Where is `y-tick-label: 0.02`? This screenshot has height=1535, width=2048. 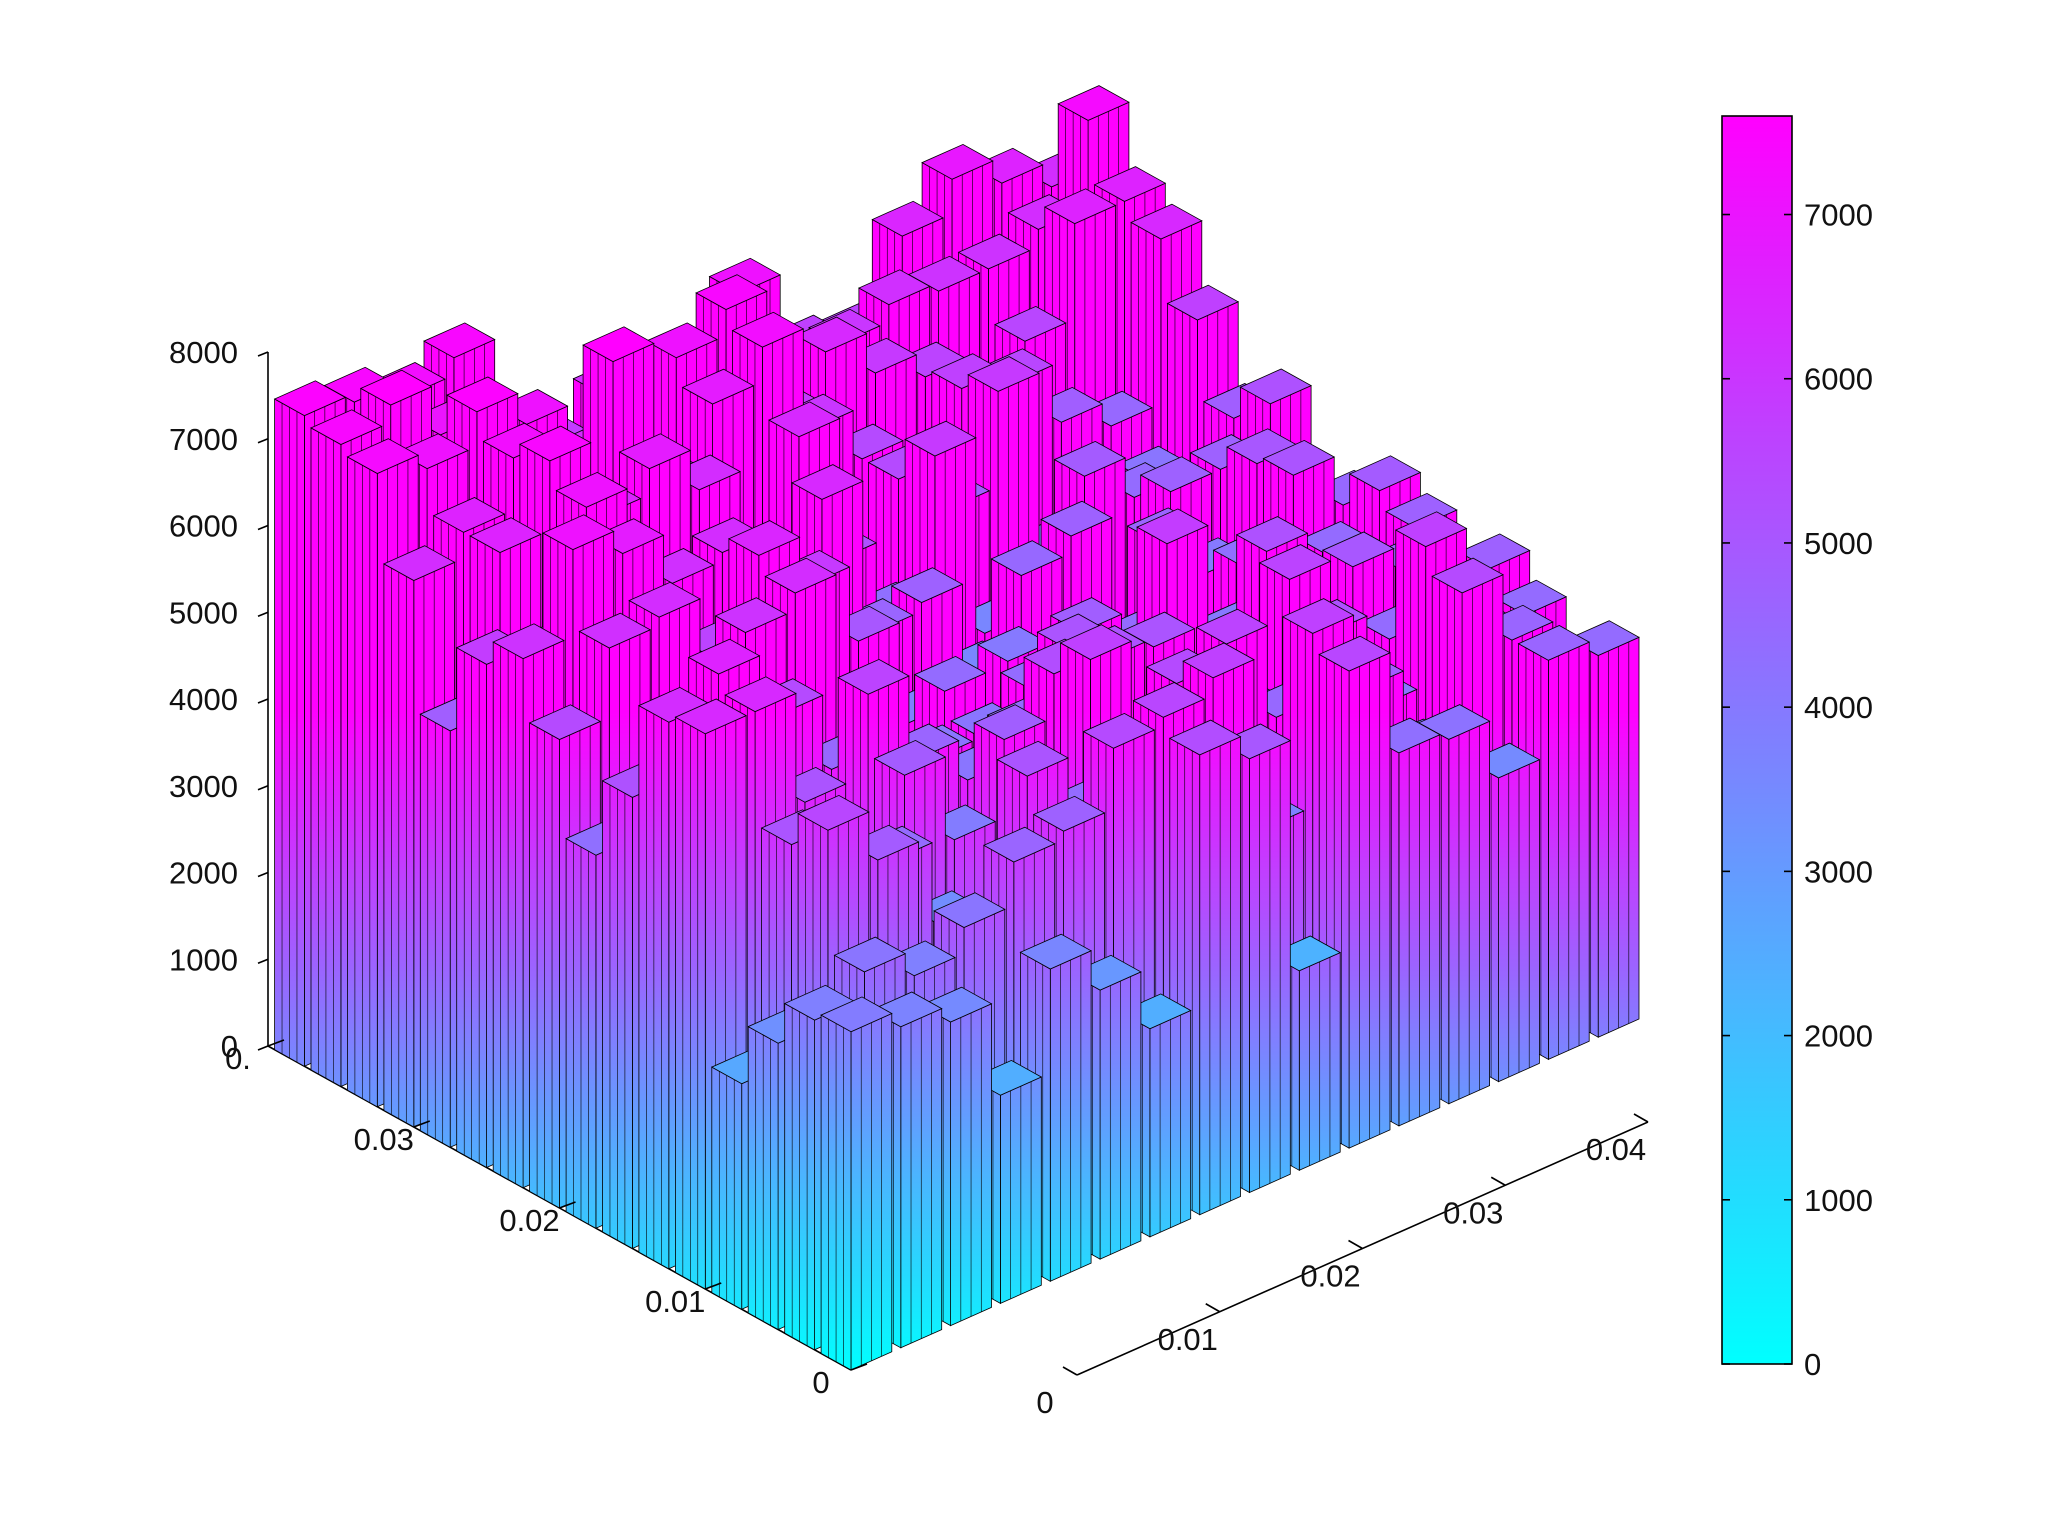
y-tick-label: 0.02 is located at coordinates (529, 1220).